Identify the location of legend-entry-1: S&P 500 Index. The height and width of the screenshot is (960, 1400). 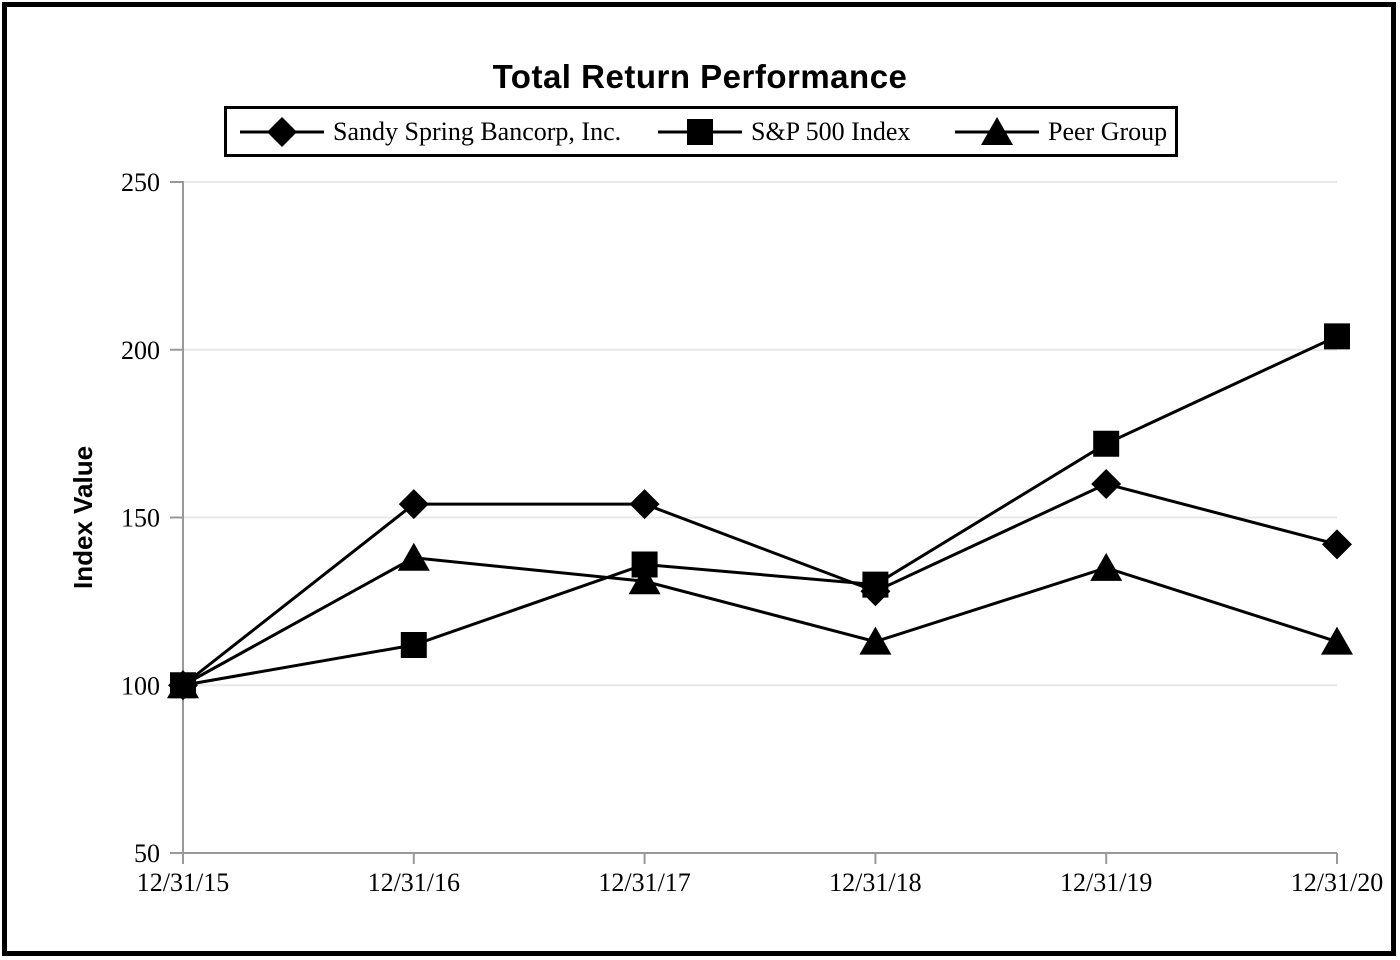
(784, 132).